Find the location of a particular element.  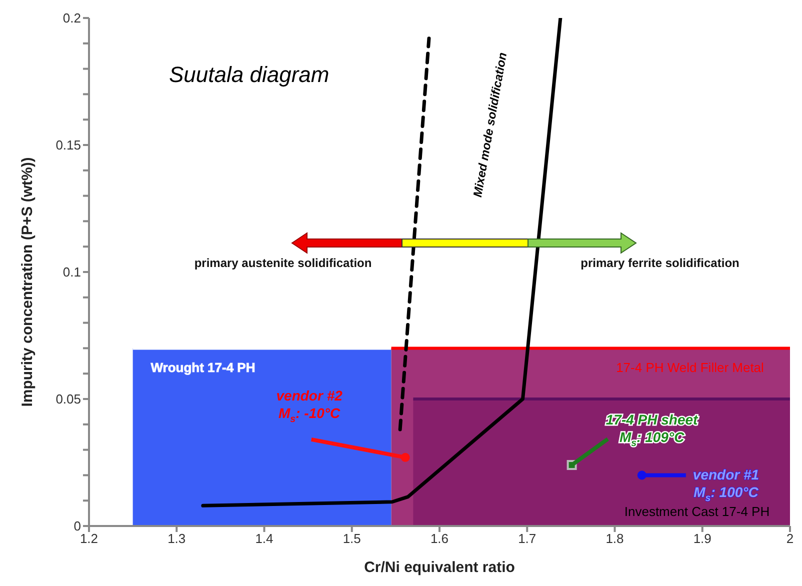

x-tick-label: 1.6 is located at coordinates (439, 538).